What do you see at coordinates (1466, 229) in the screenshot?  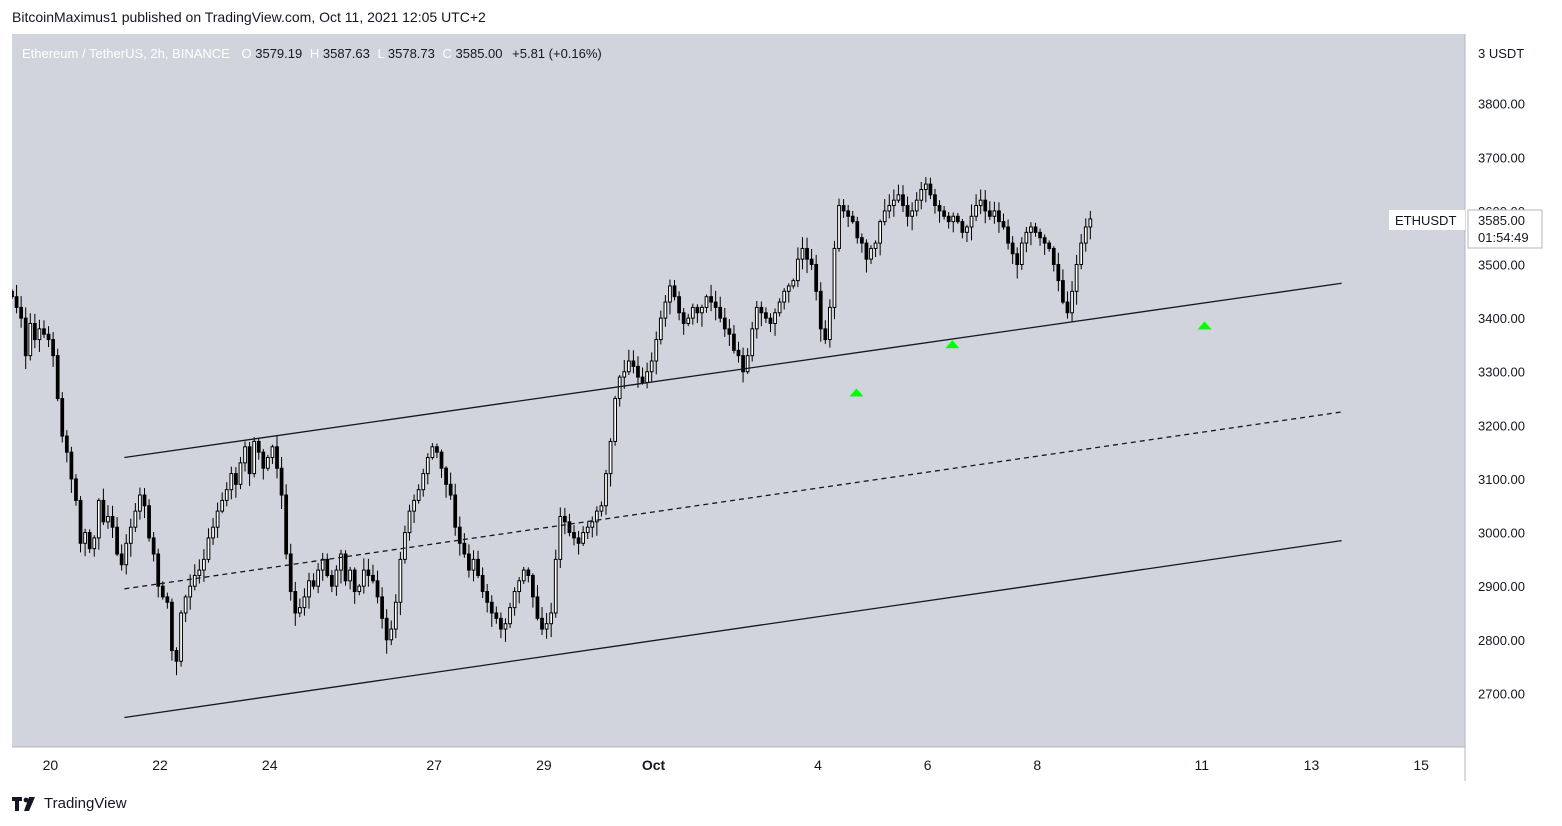 I see `last-price-tag: ETHUSDT 3585.00 01:54:49` at bounding box center [1466, 229].